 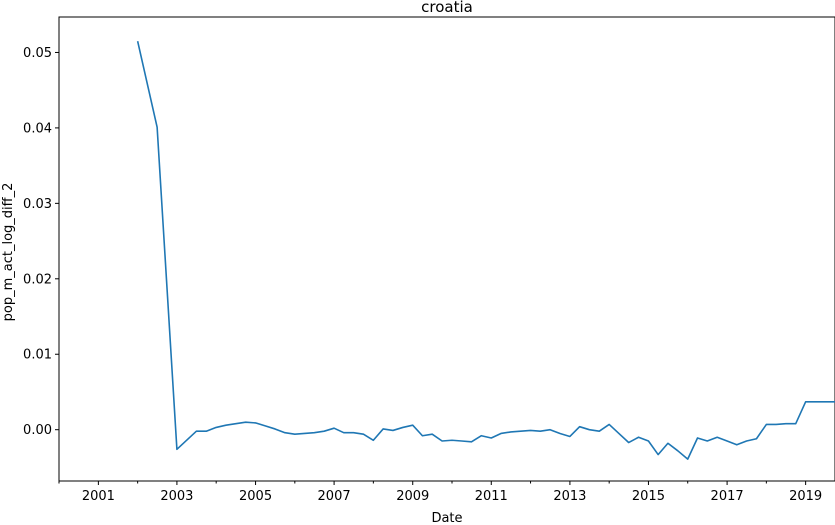 What do you see at coordinates (446, 518) in the screenshot?
I see `x-axis-label: Date` at bounding box center [446, 518].